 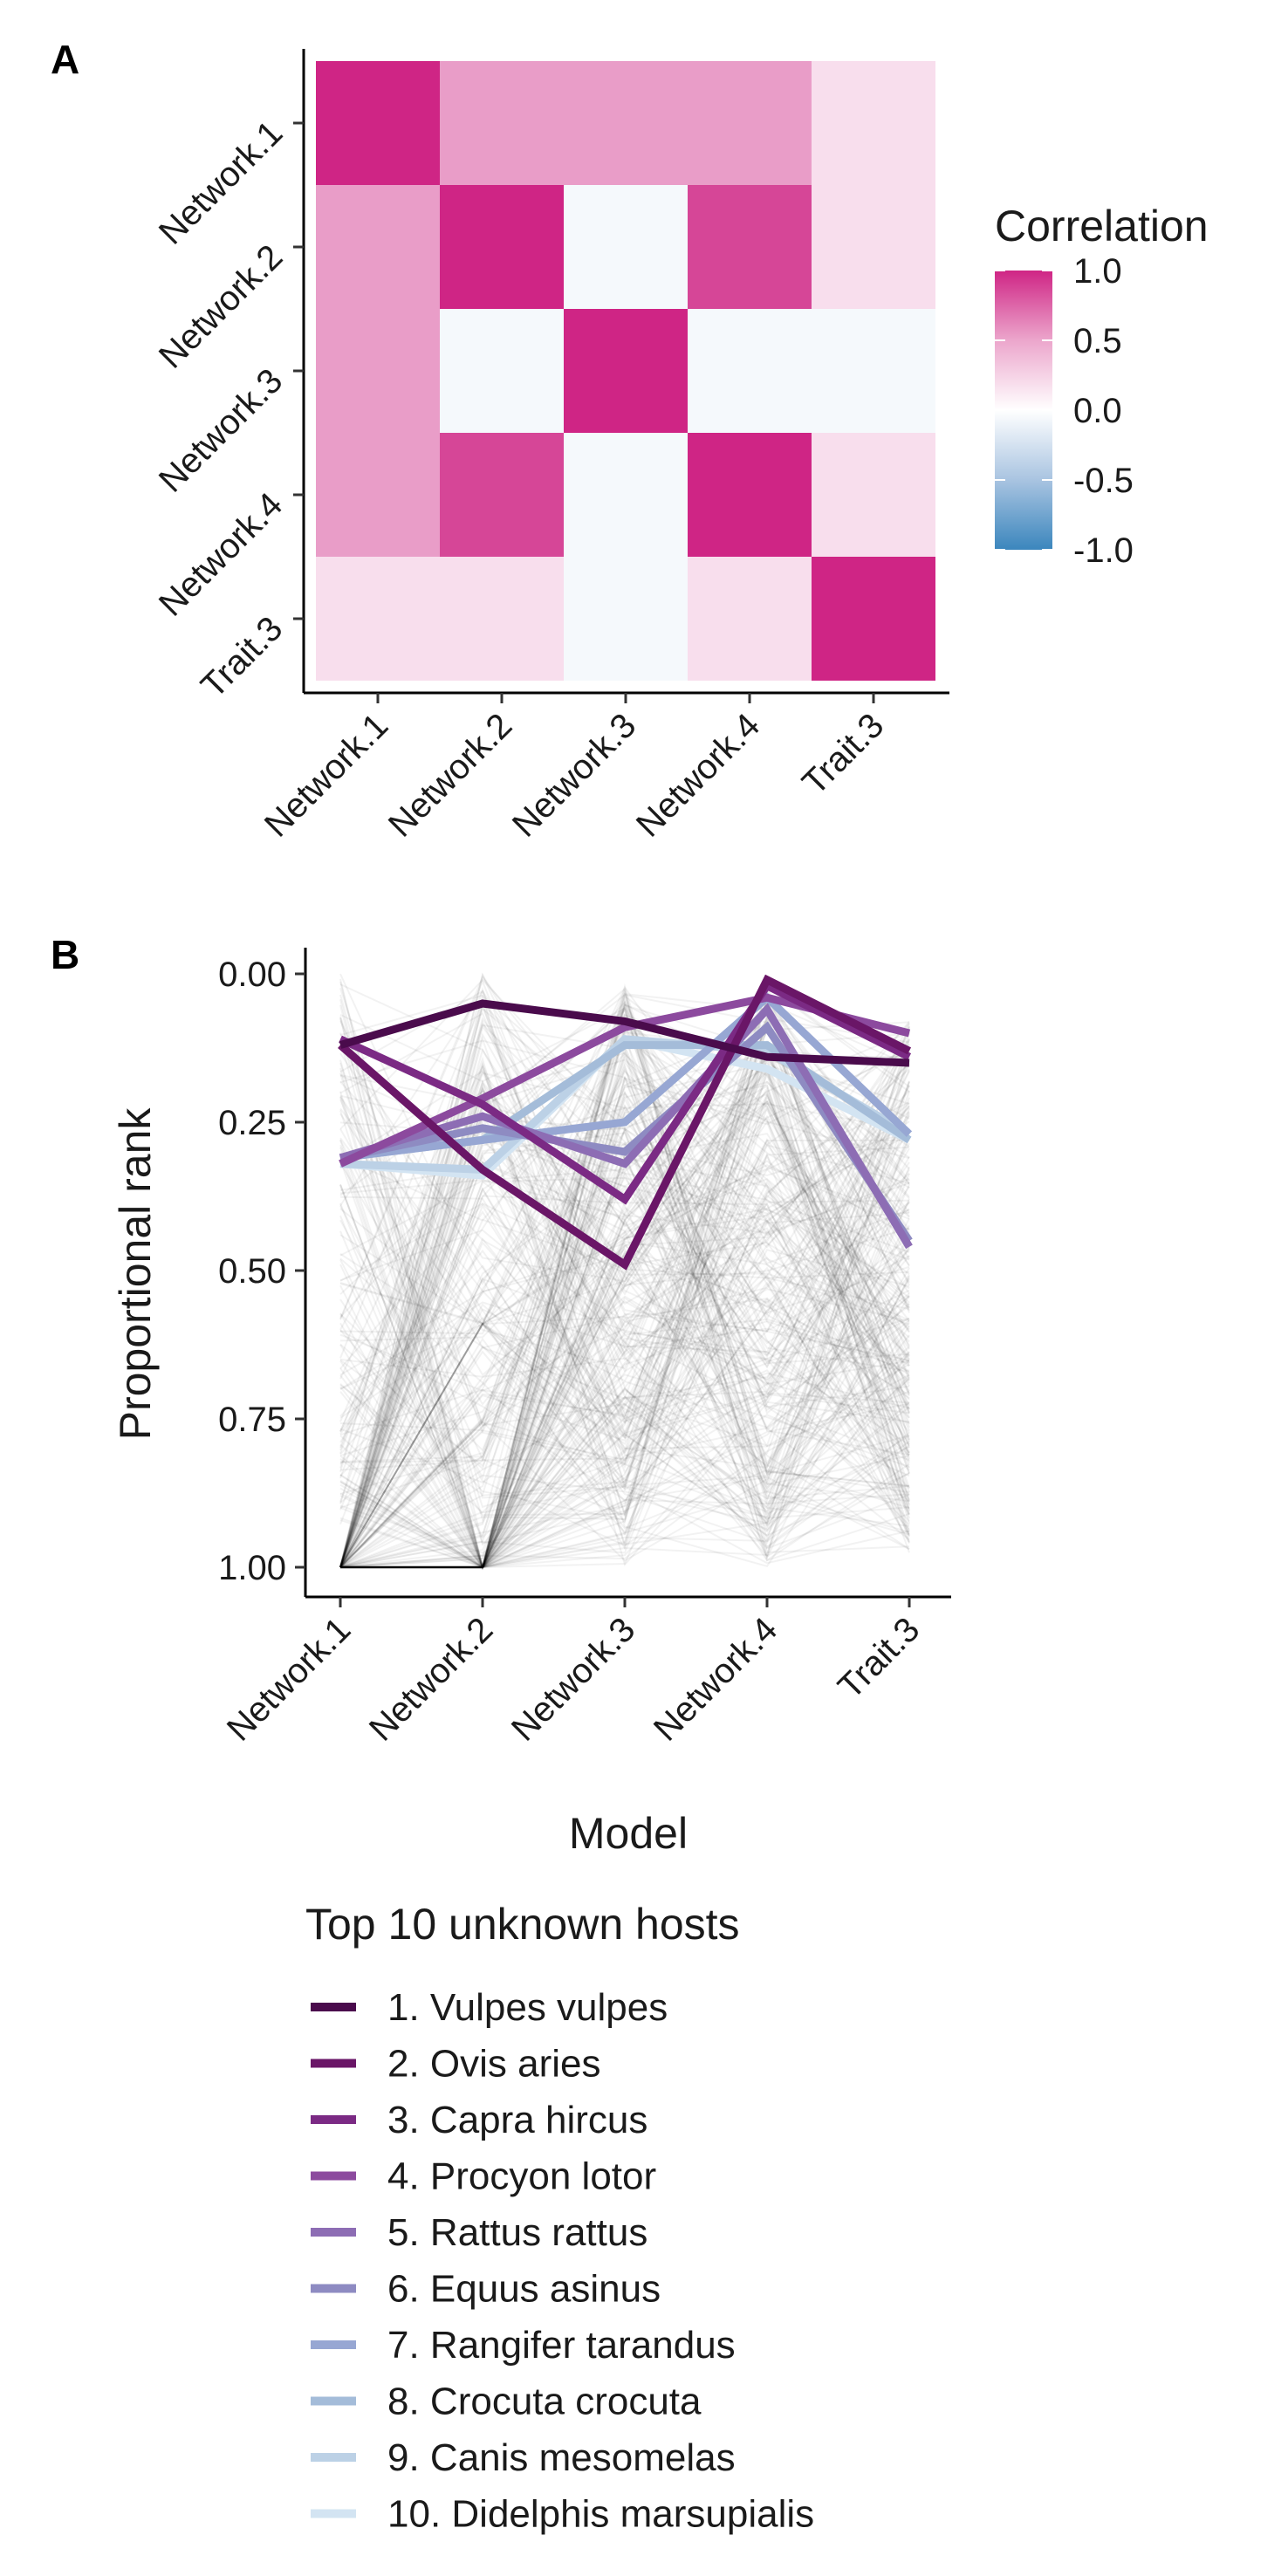 What do you see at coordinates (517, 2120) in the screenshot?
I see `legend-label-3-capra-hircus: 3. Capra hircus` at bounding box center [517, 2120].